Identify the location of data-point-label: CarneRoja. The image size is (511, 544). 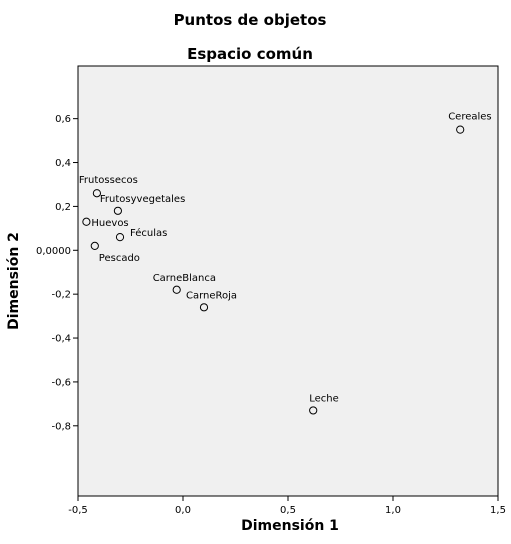
(211, 295).